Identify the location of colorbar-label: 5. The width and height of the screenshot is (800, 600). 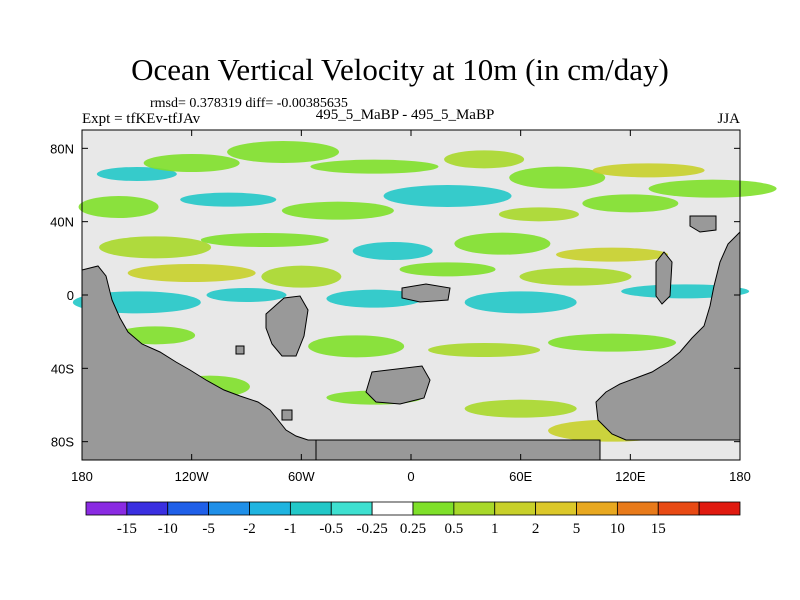
(577, 529).